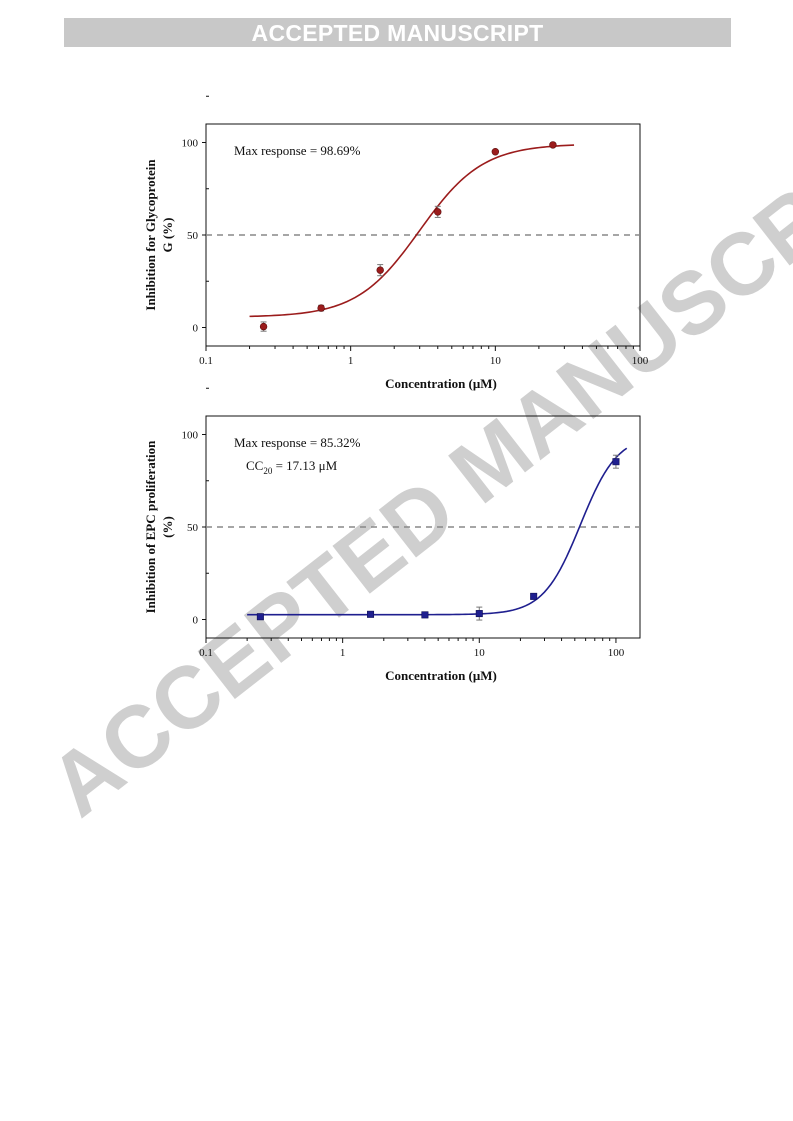 This screenshot has height=1121, width=793. I want to click on annotation-text: Max response = 98.69%, so click(297, 150).